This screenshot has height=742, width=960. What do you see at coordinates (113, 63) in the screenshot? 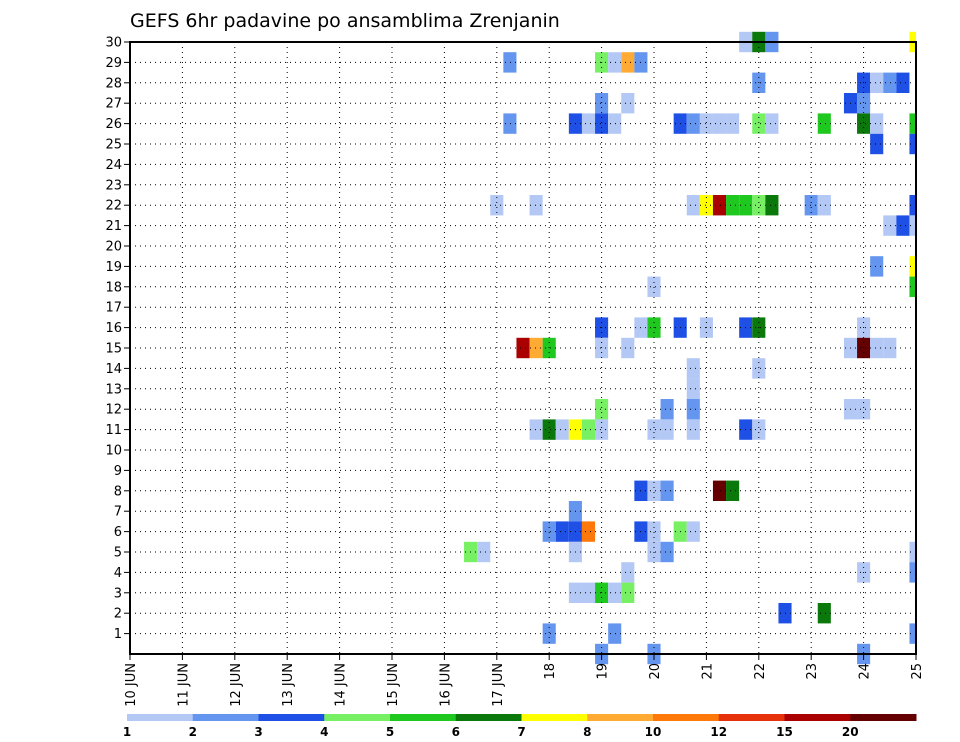
I see `y-tick-label: 29` at bounding box center [113, 63].